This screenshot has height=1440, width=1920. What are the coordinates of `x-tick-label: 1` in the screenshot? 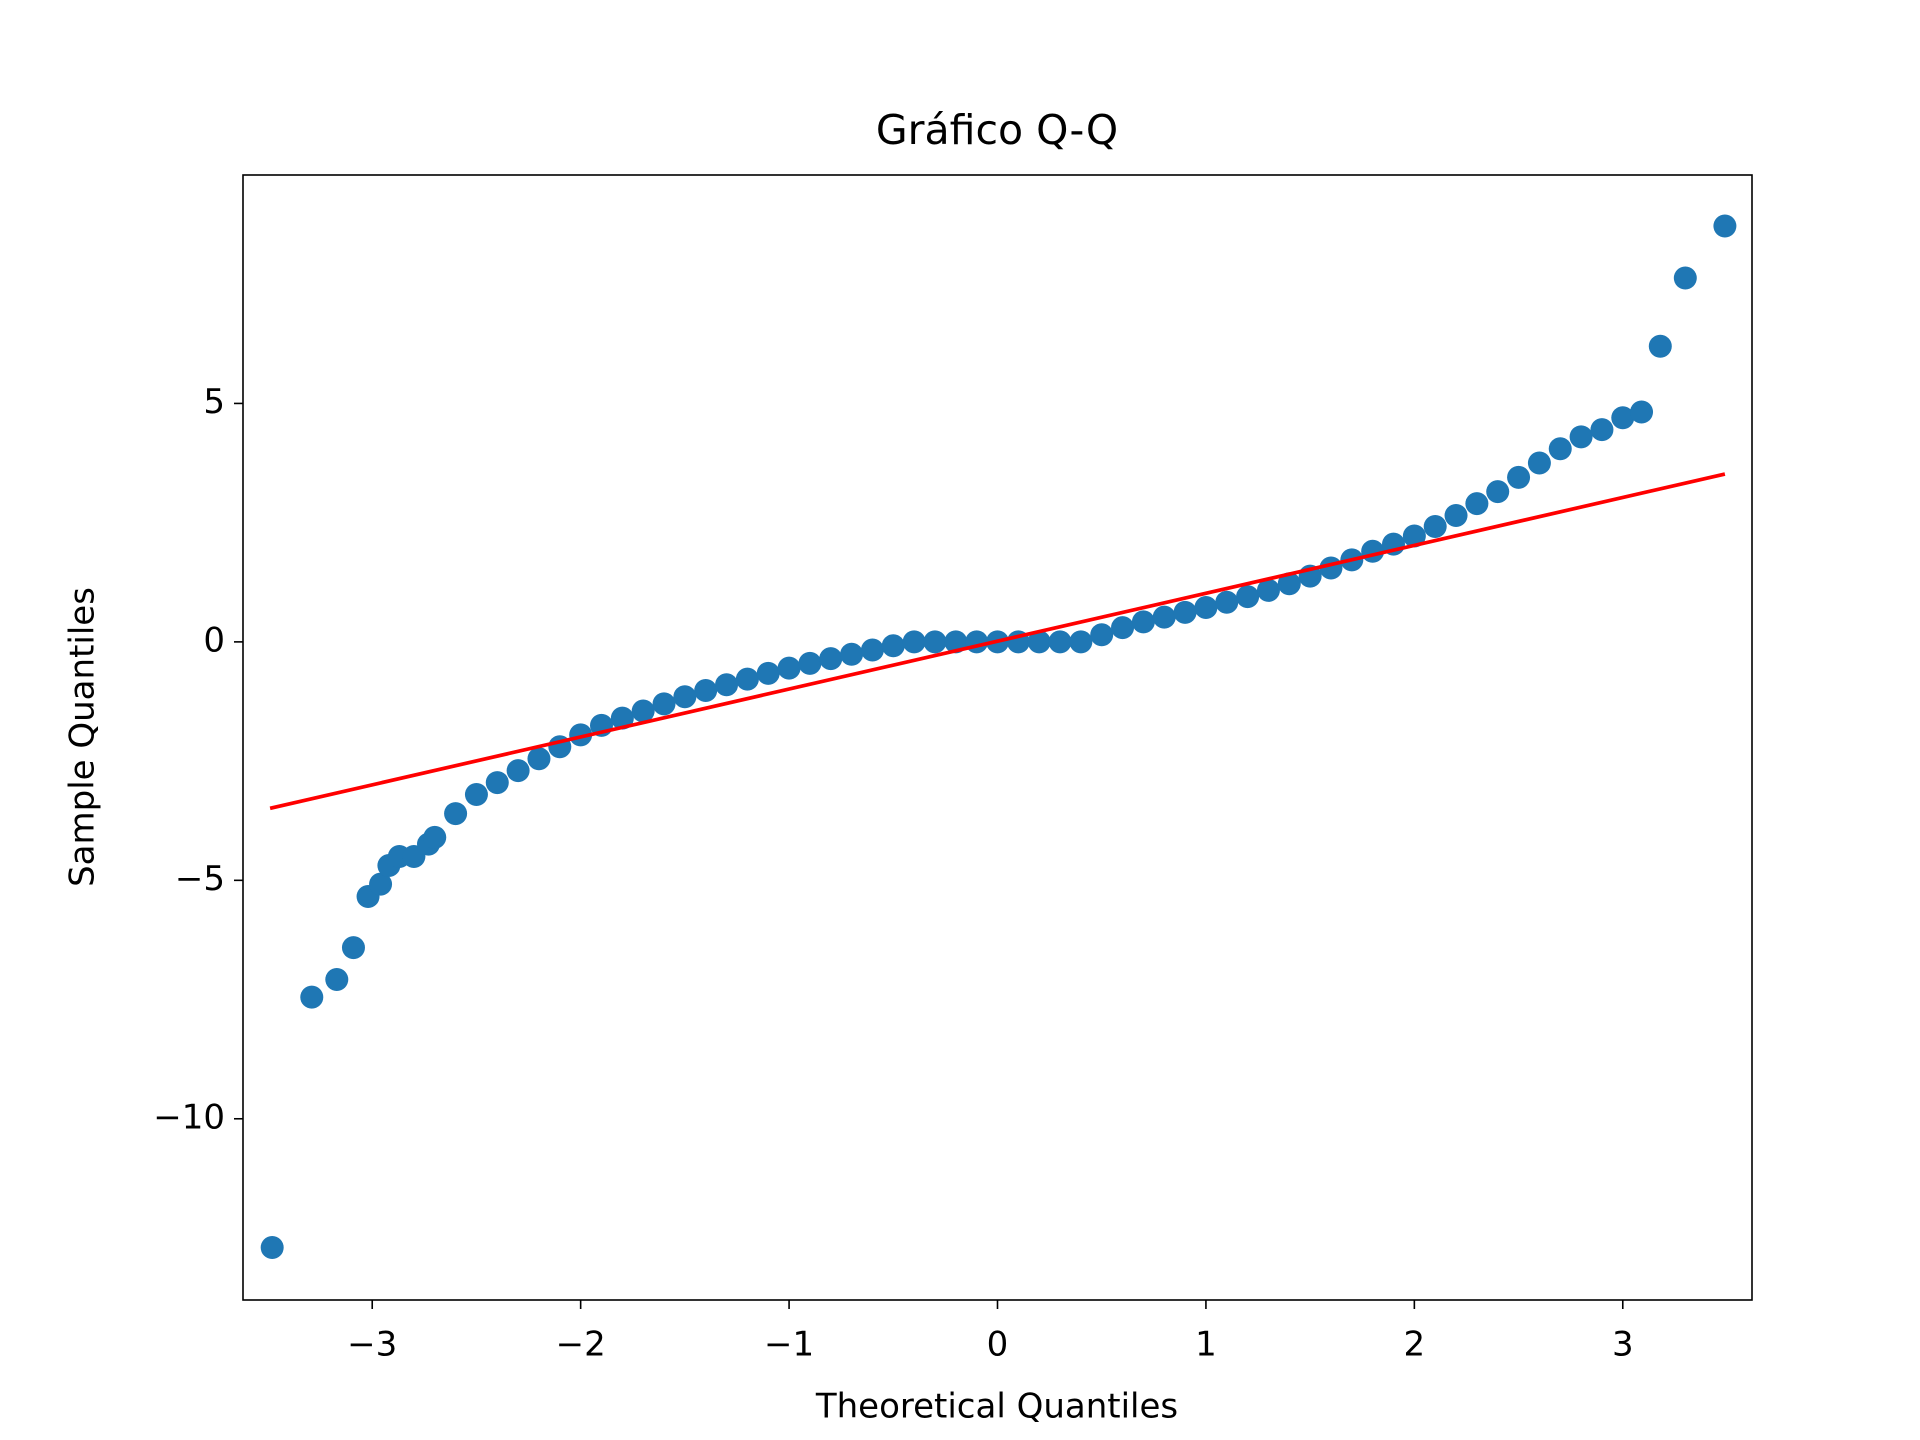 It's located at (1206, 1345).